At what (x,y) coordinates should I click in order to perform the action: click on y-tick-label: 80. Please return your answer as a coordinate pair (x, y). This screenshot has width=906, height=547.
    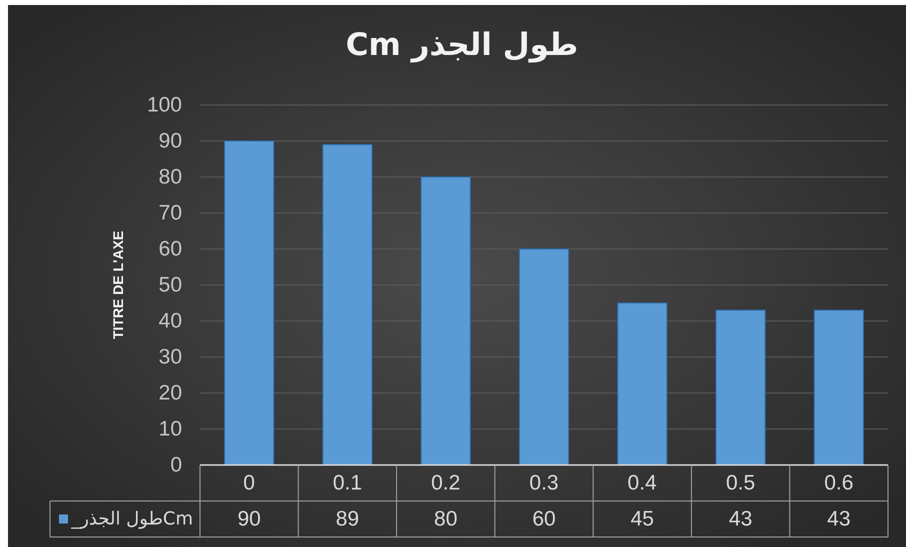
    Looking at the image, I should click on (170, 177).